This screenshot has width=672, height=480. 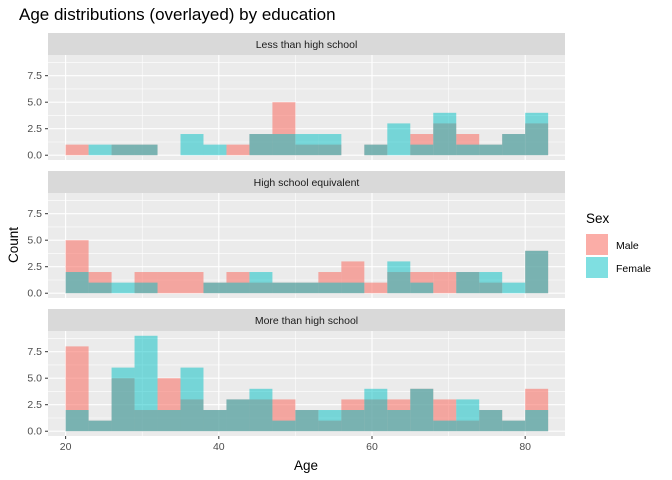 I want to click on legend-key-female, so click(x=597, y=267).